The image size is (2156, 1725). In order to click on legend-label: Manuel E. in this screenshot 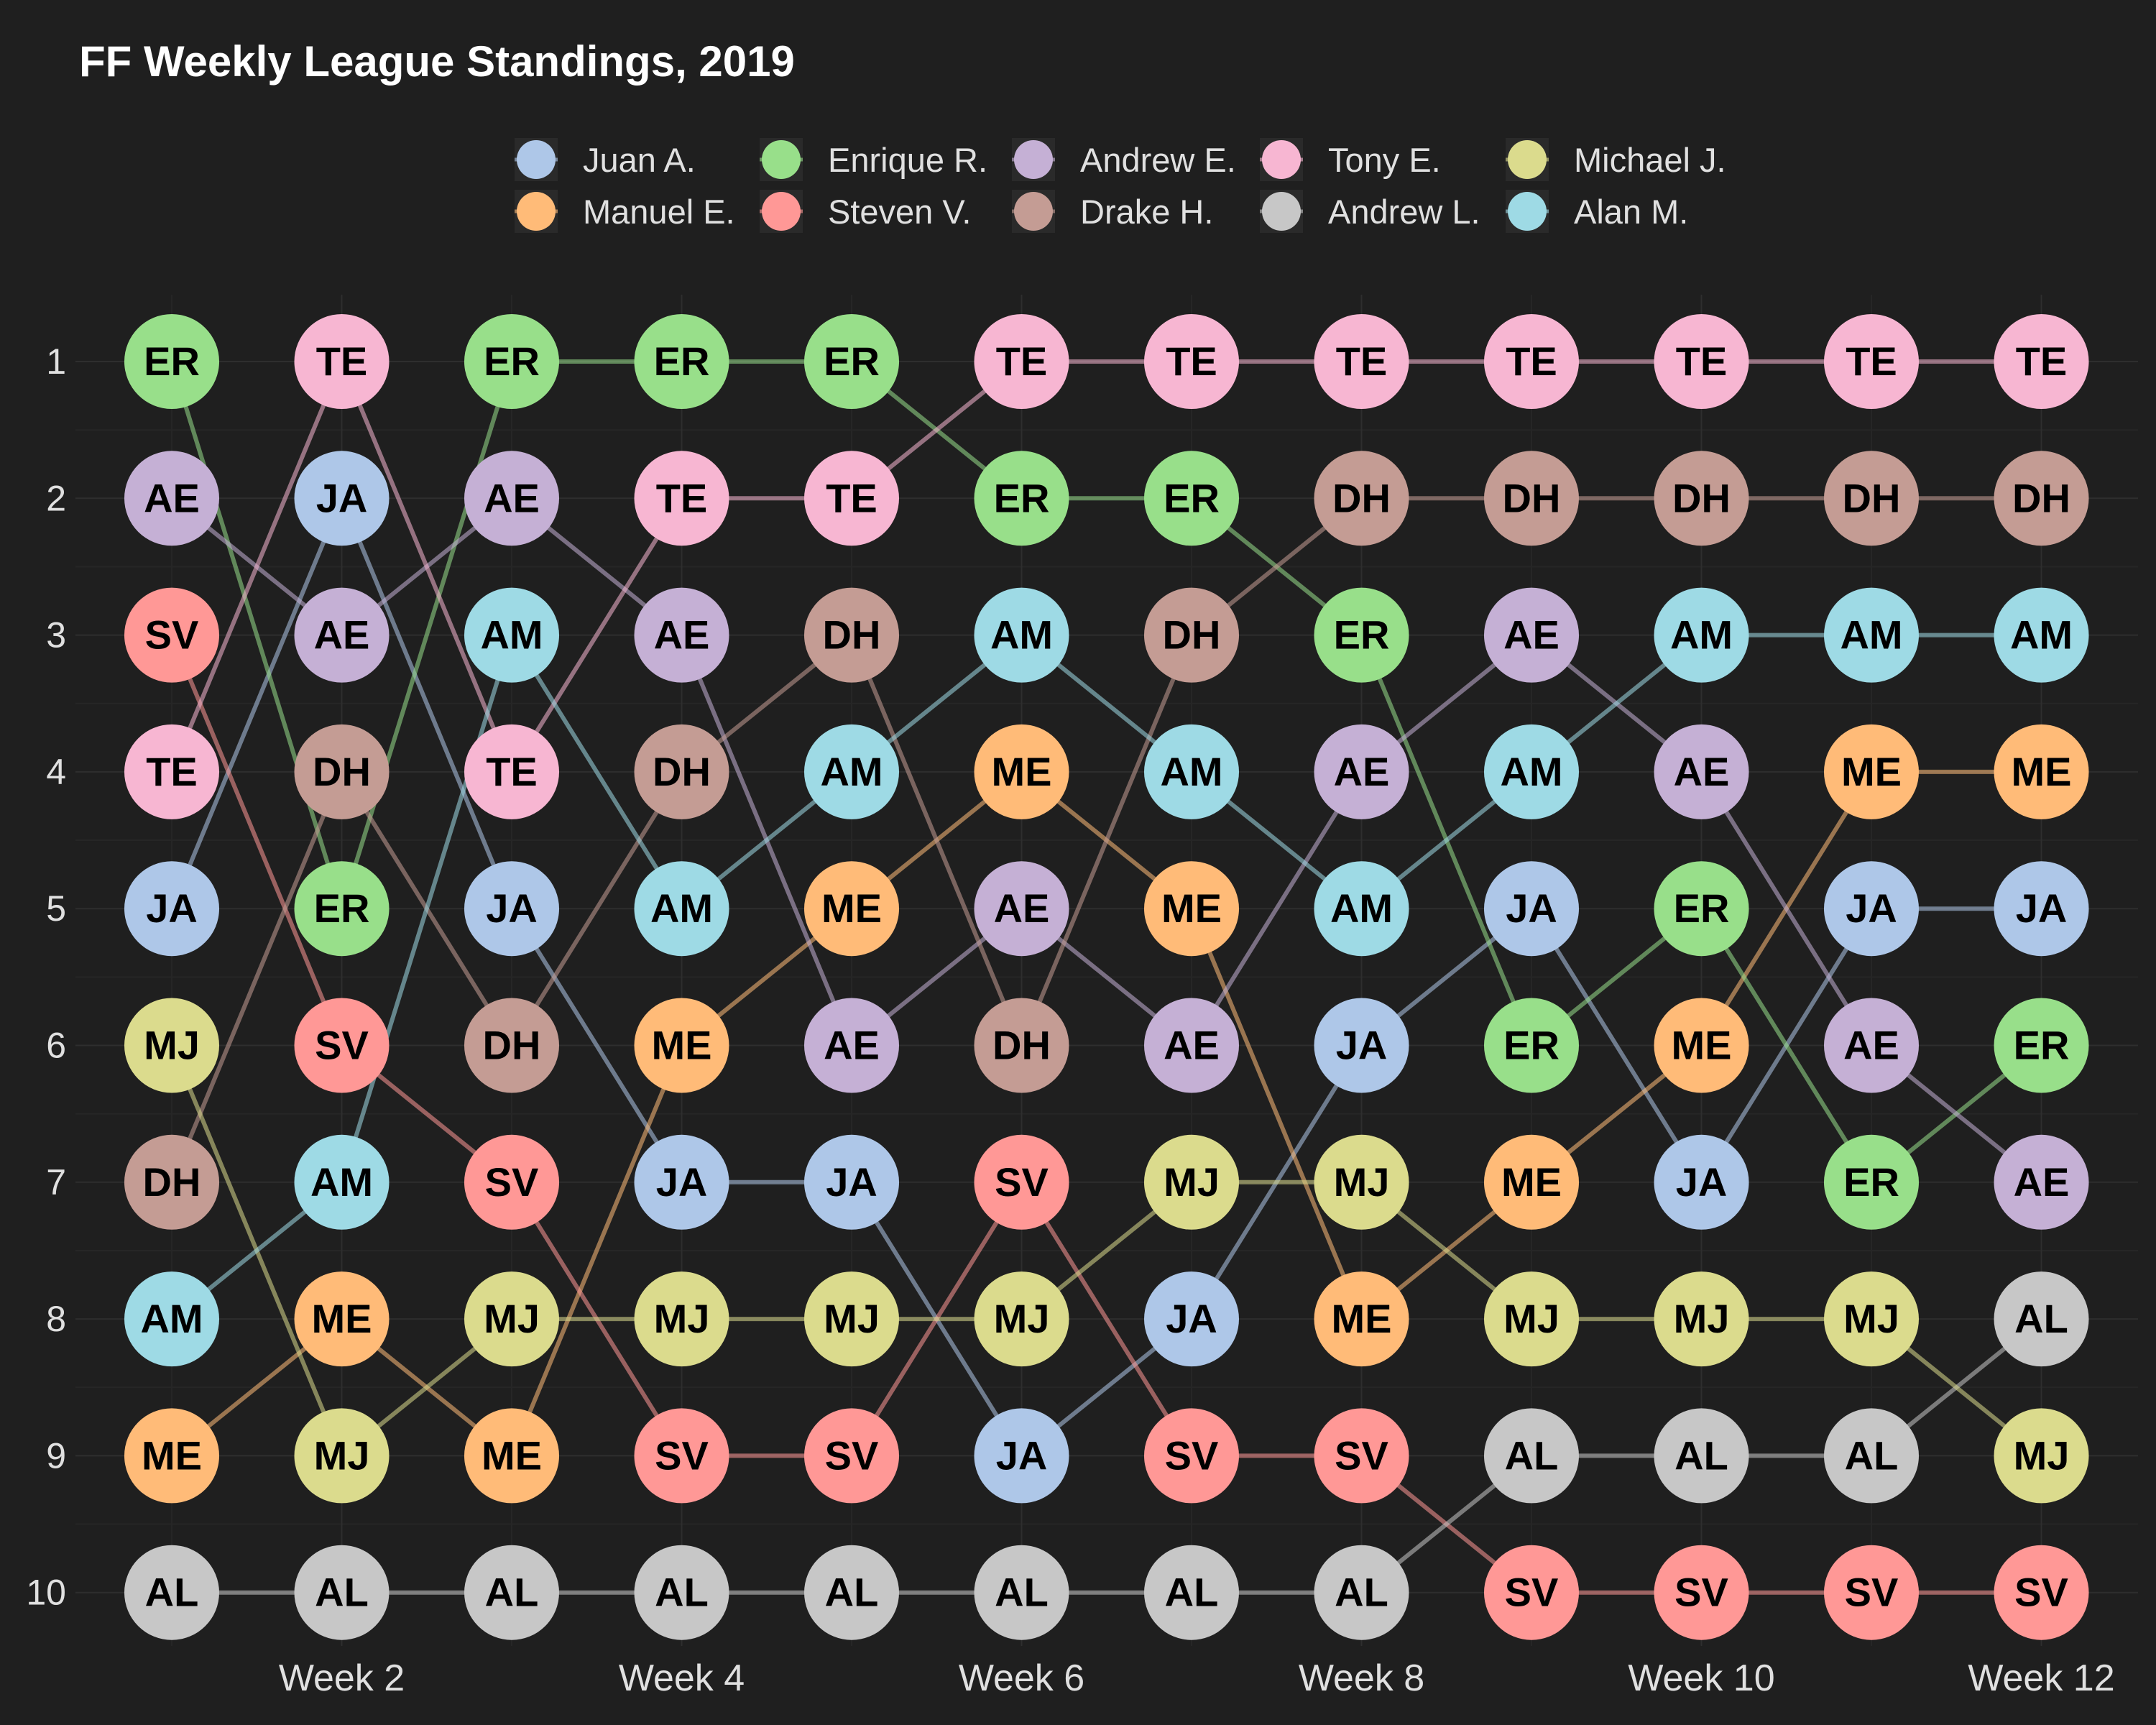, I will do `click(659, 212)`.